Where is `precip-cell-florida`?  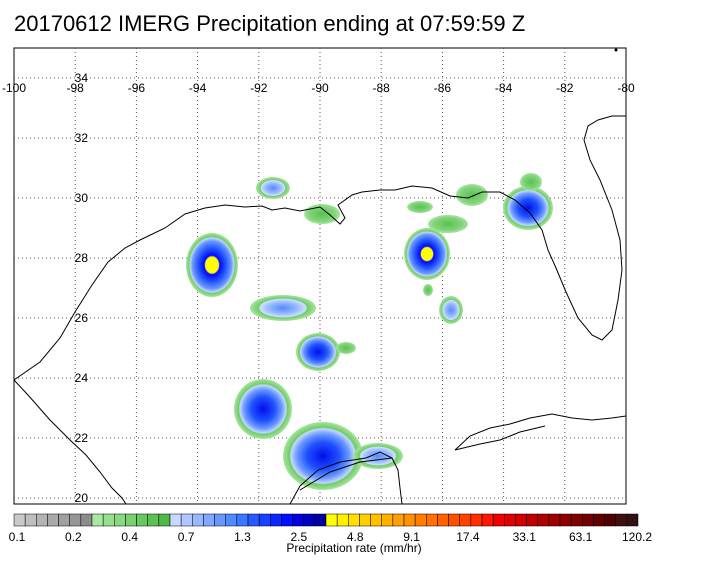 precip-cell-florida is located at coordinates (528, 208).